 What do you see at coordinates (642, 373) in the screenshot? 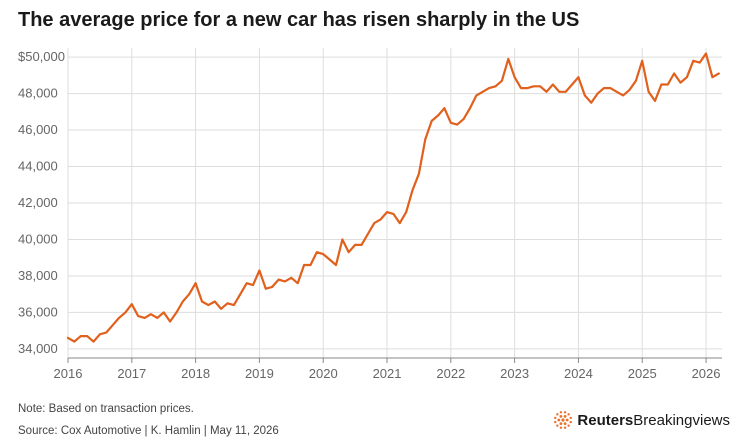
I see `x-tick-label: 2025` at bounding box center [642, 373].